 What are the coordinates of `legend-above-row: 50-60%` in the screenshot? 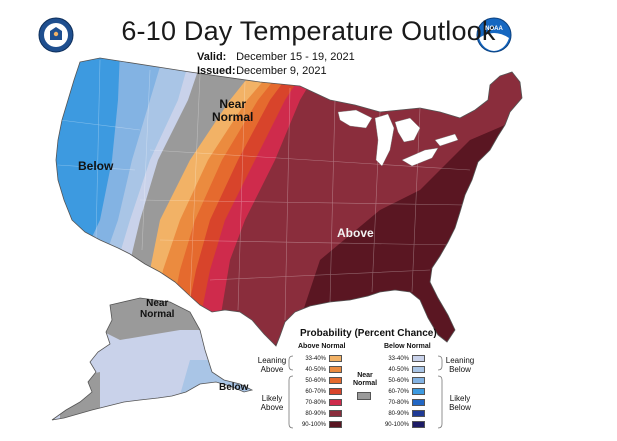 It's located at (321, 380).